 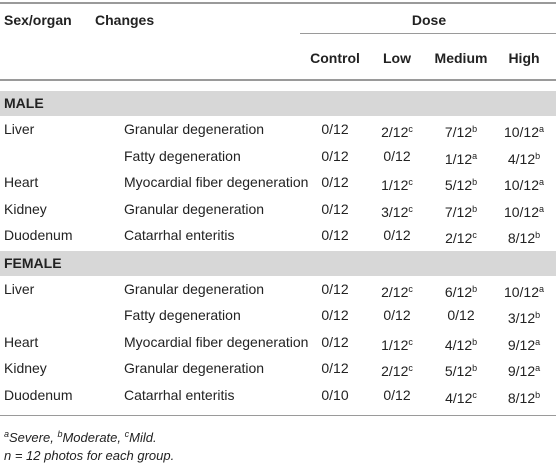 I want to click on cell: 1/12c, so click(x=397, y=343).